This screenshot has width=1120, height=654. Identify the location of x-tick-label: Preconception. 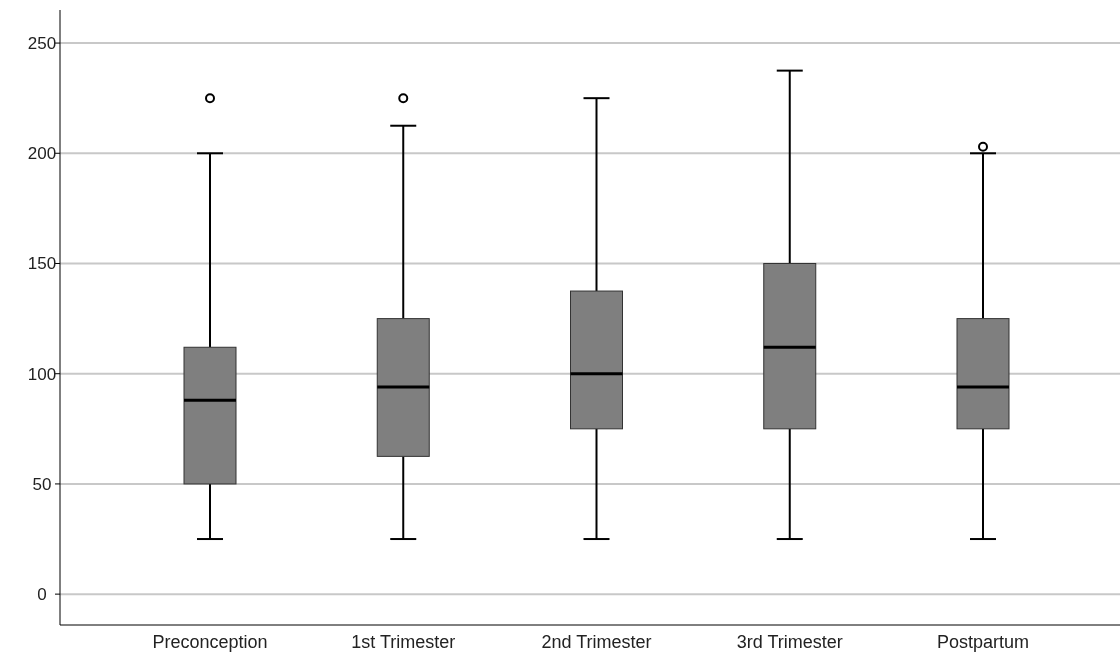
(210, 642).